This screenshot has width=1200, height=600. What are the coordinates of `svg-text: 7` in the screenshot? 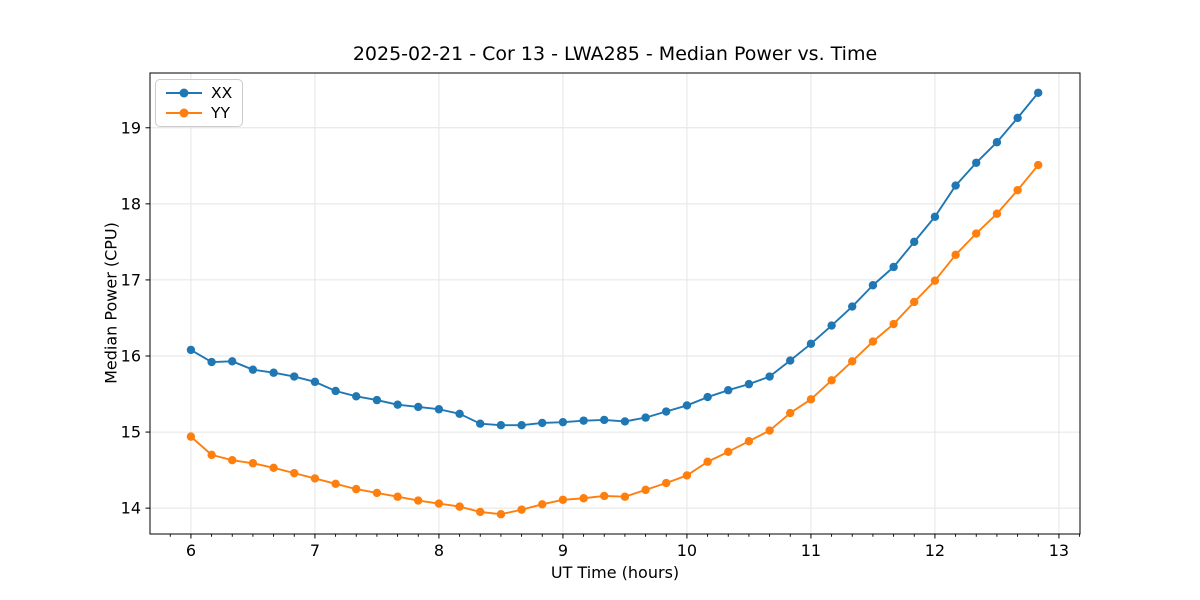 It's located at (315, 550).